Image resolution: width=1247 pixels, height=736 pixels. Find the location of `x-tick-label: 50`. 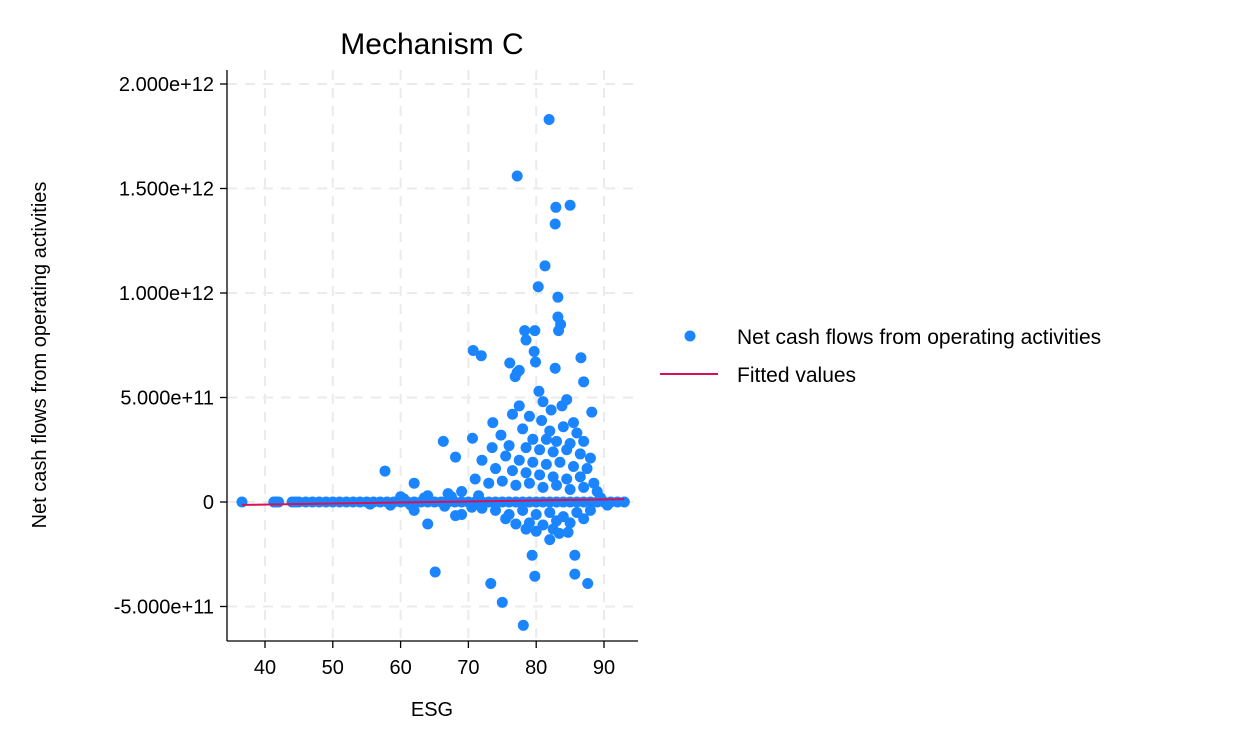

x-tick-label: 50 is located at coordinates (333, 668).